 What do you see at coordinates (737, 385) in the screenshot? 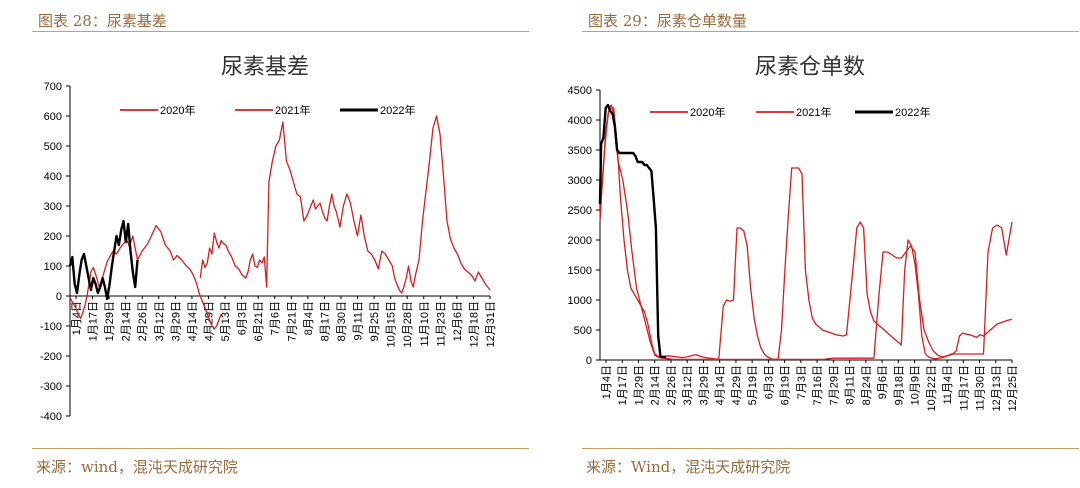
I see `x-tick-label: 4月29日` at bounding box center [737, 385].